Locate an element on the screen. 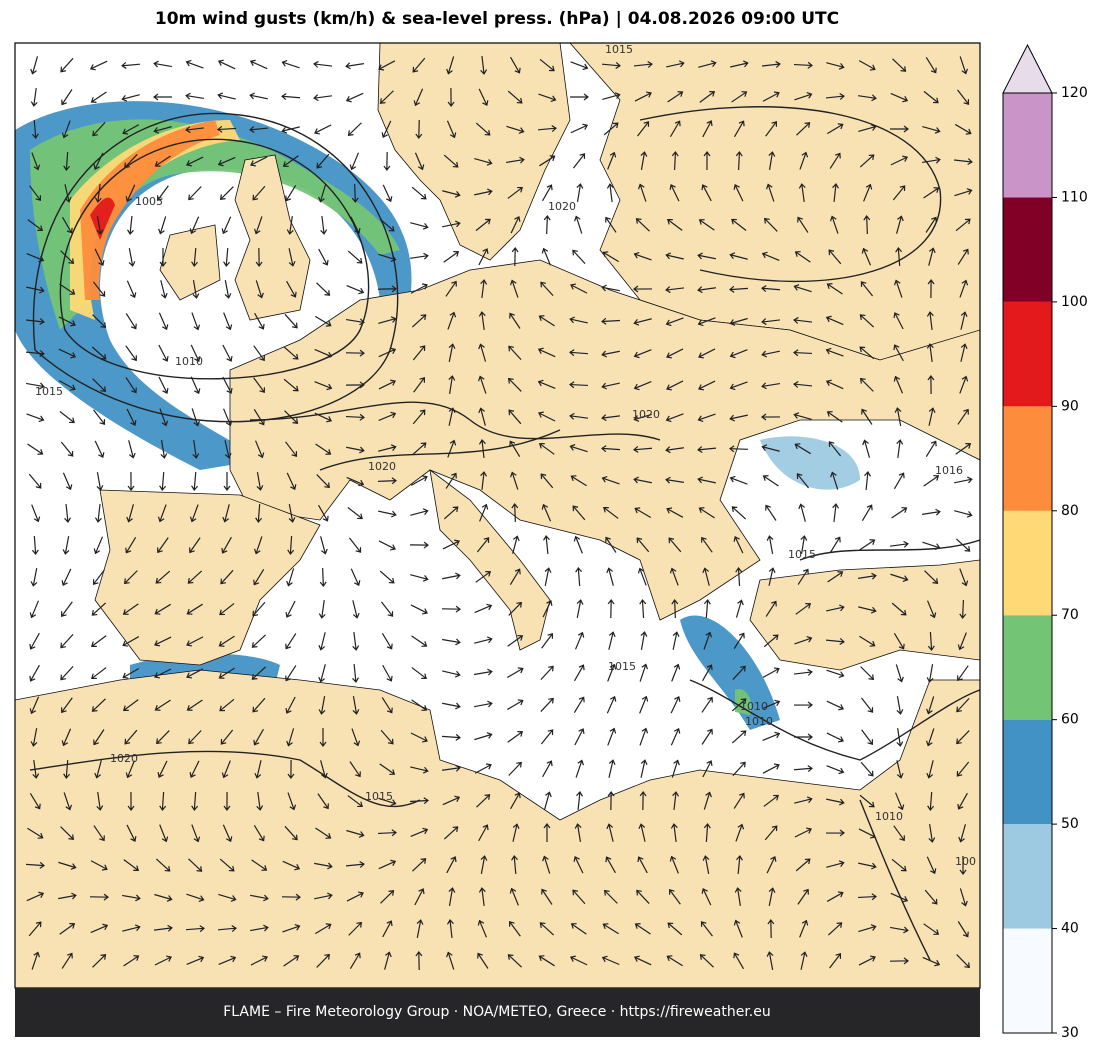  colorbar-tick-label: 30 is located at coordinates (1070, 1033).